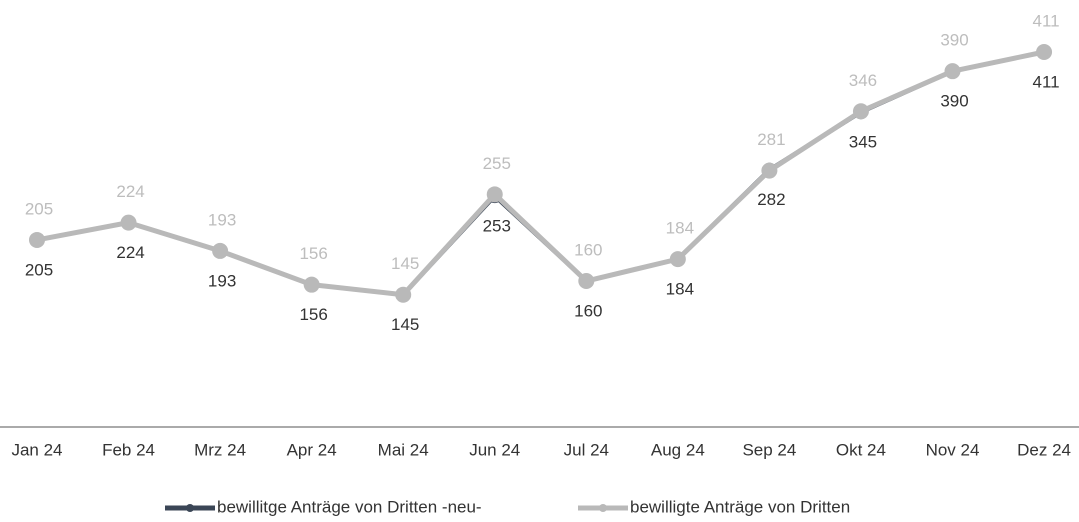  I want to click on data-label: 253, so click(497, 226).